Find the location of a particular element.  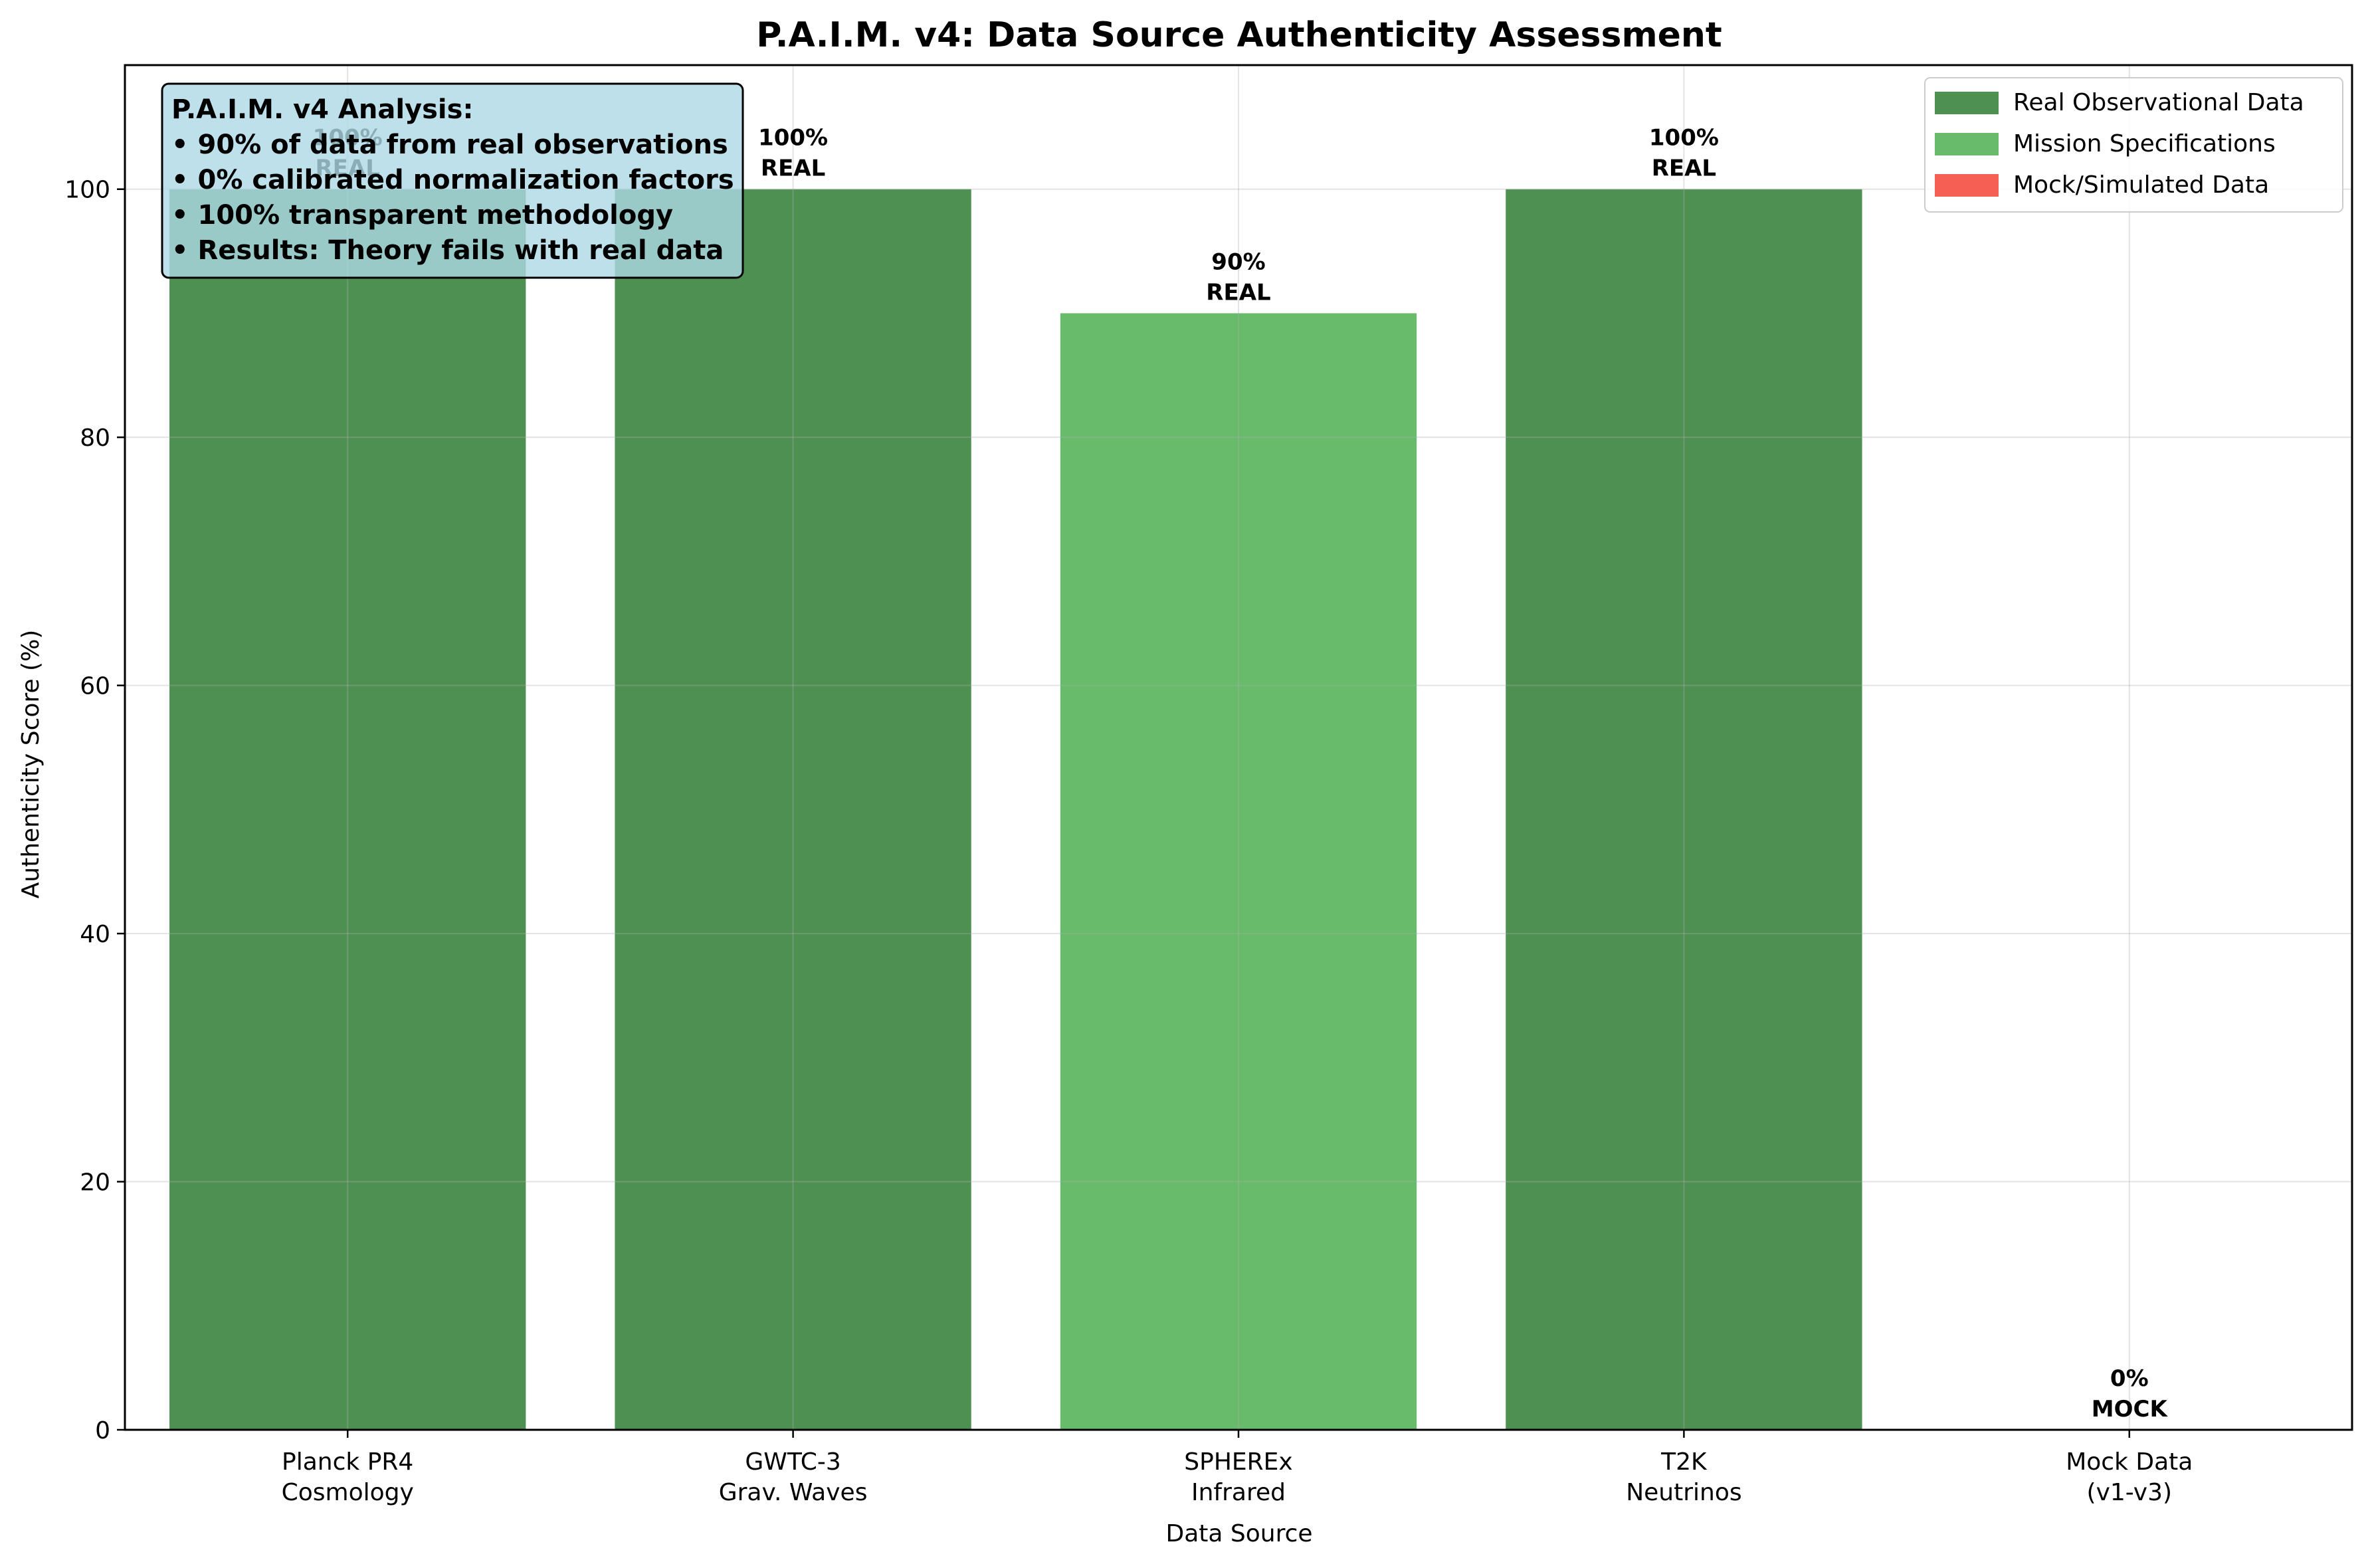

x-tick-label-line: Planck PR4 is located at coordinates (347, 1462).